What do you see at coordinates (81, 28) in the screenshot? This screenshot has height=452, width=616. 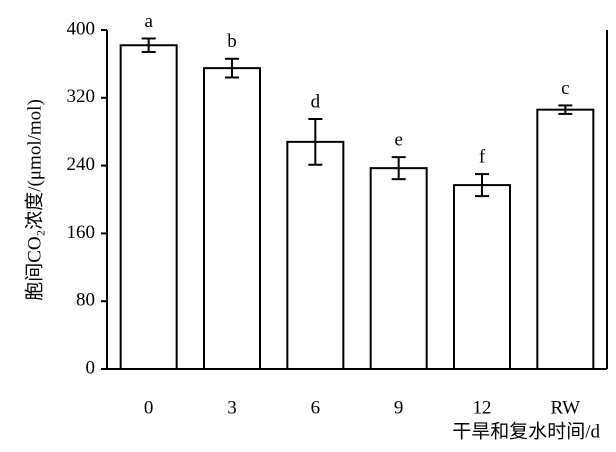 I see `y-tick-label: 400` at bounding box center [81, 28].